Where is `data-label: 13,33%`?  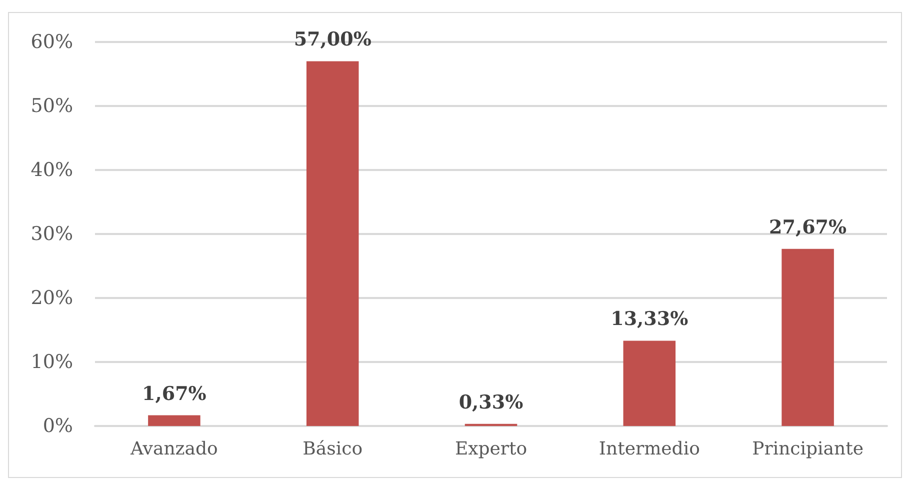
data-label: 13,33% is located at coordinates (649, 319).